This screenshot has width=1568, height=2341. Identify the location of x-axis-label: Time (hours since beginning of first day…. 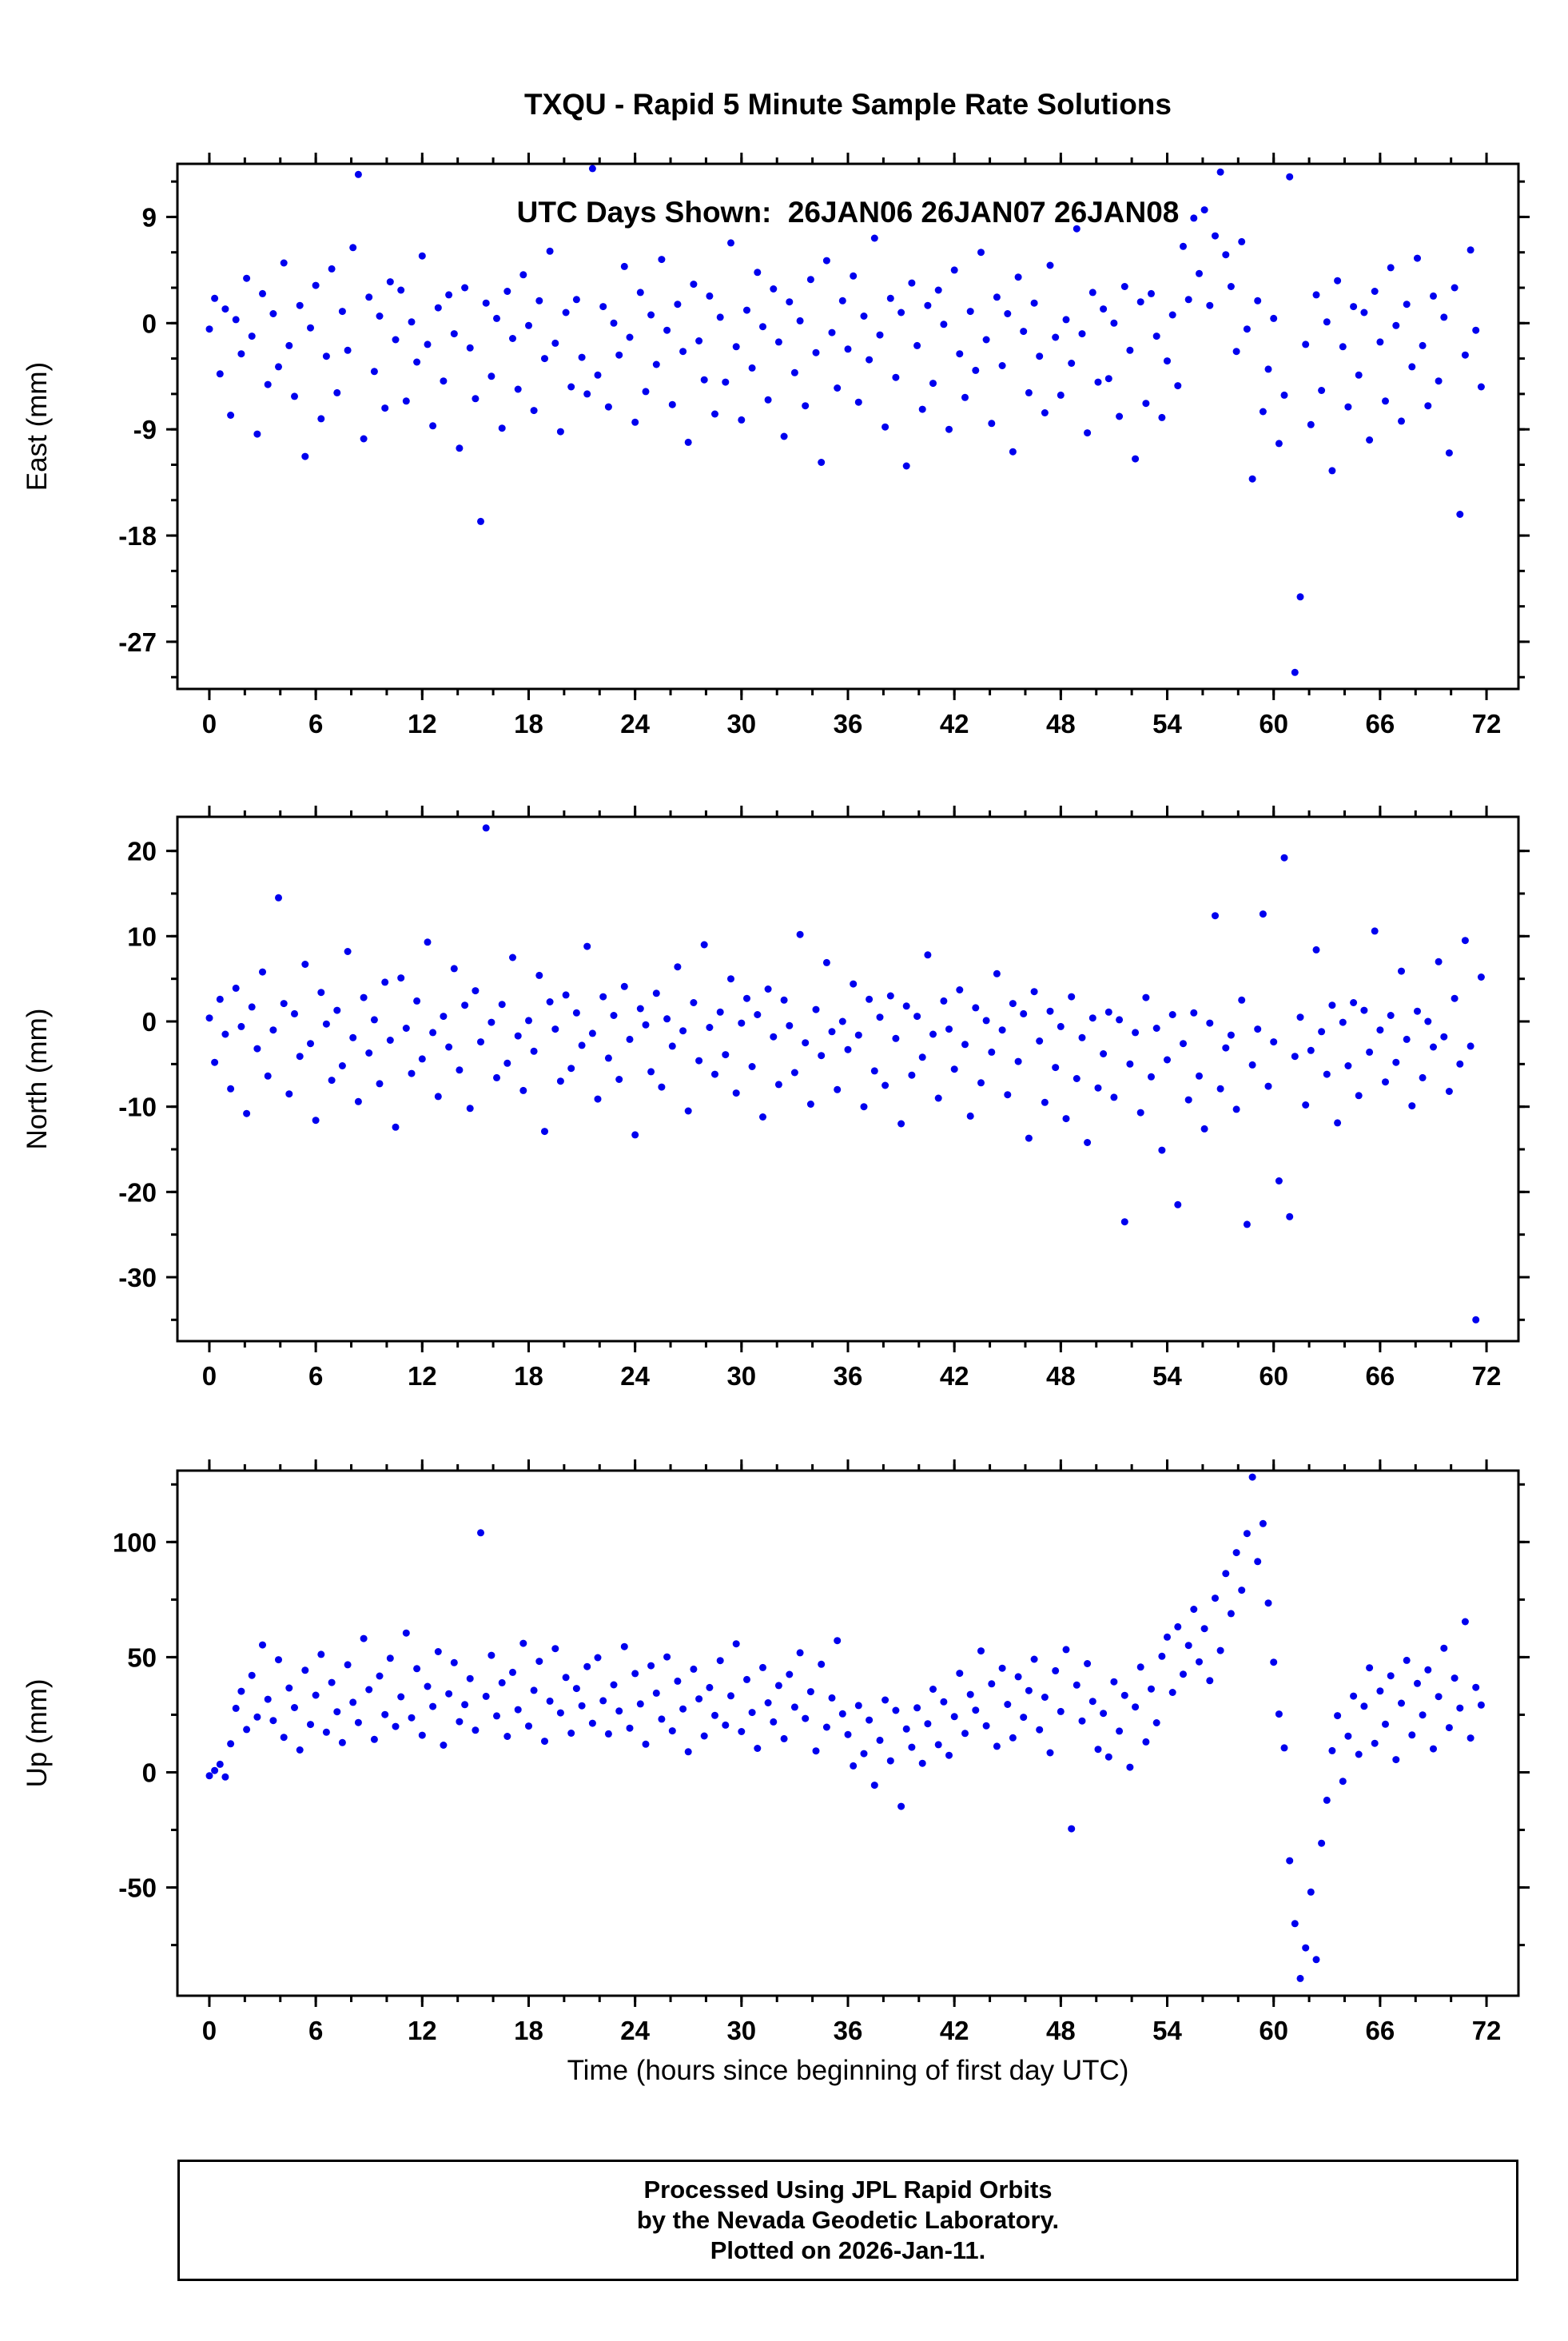
(848, 2071).